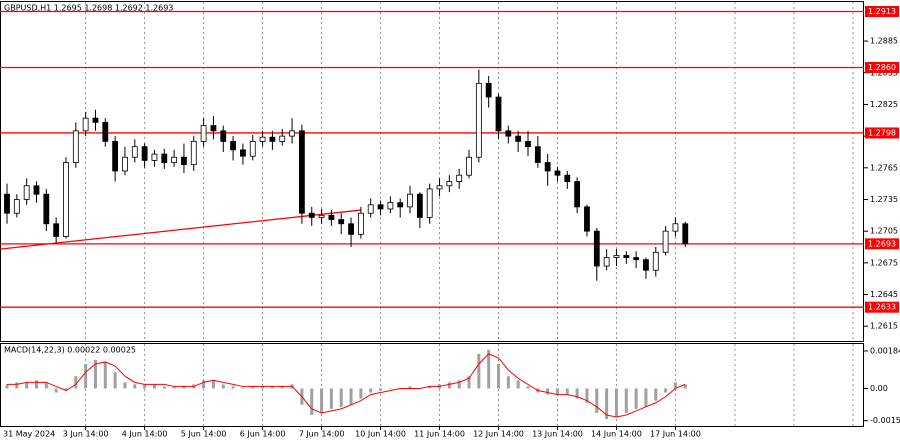 The image size is (900, 441). What do you see at coordinates (616, 434) in the screenshot?
I see `x-tick-label: 14 Jun 14:00` at bounding box center [616, 434].